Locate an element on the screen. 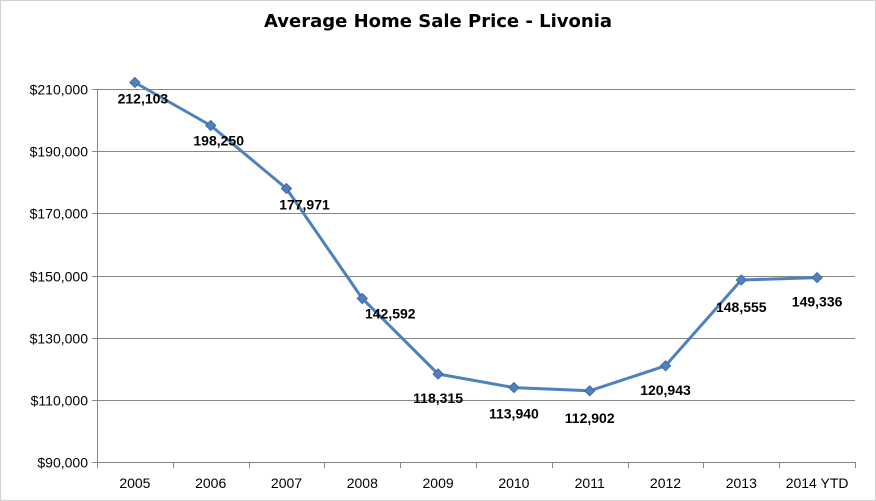  x-tick-label: 2007 is located at coordinates (286, 483).